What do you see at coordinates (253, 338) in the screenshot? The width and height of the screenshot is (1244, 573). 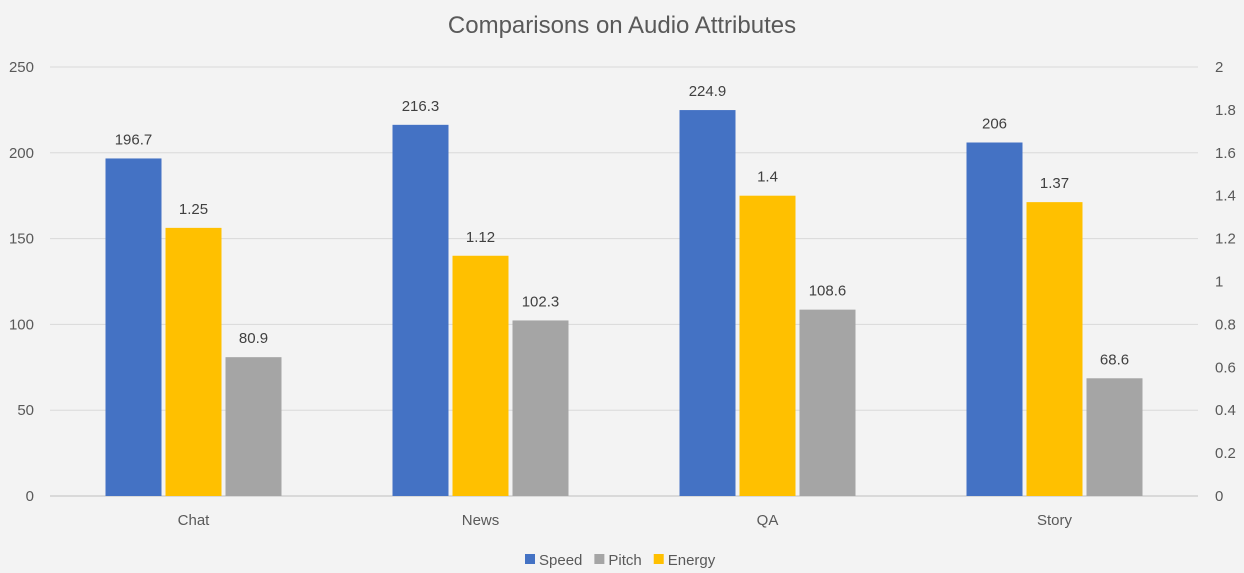 I see `data-label: 80.9` at bounding box center [253, 338].